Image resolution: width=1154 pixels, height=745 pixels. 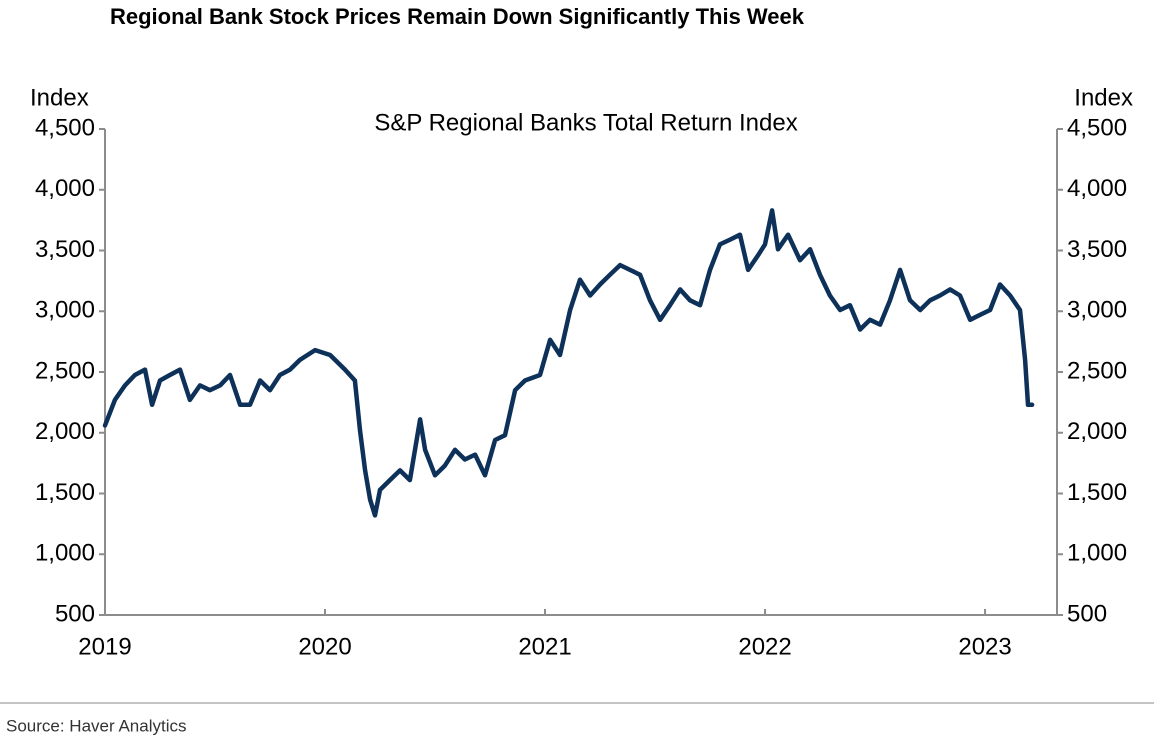 I want to click on y2-axis-label: Index, so click(x=1103, y=97).